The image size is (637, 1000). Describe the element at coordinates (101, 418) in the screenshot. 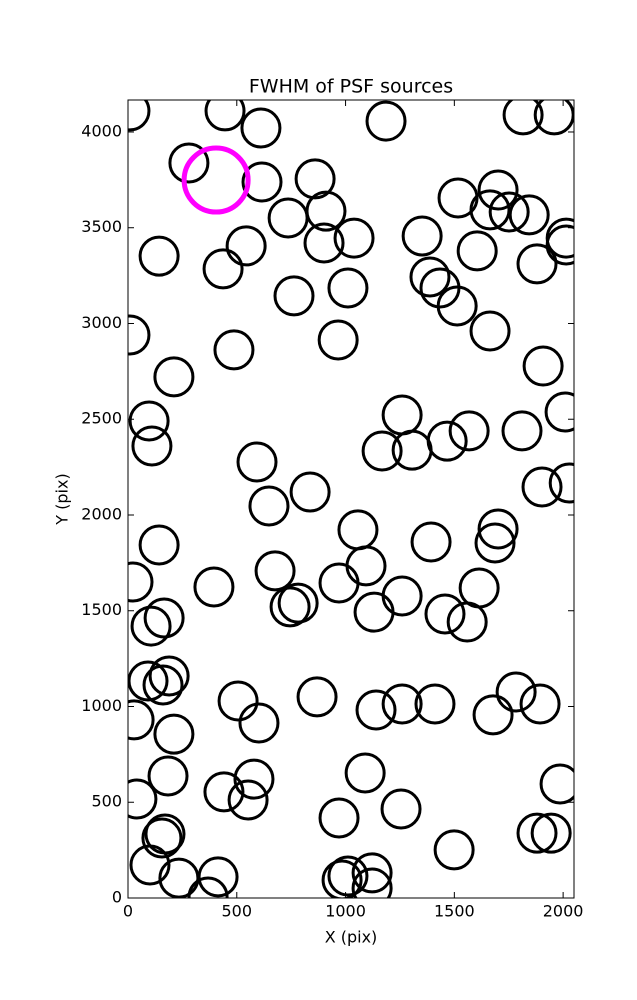

I see `y-tick-label: 2500` at that location.